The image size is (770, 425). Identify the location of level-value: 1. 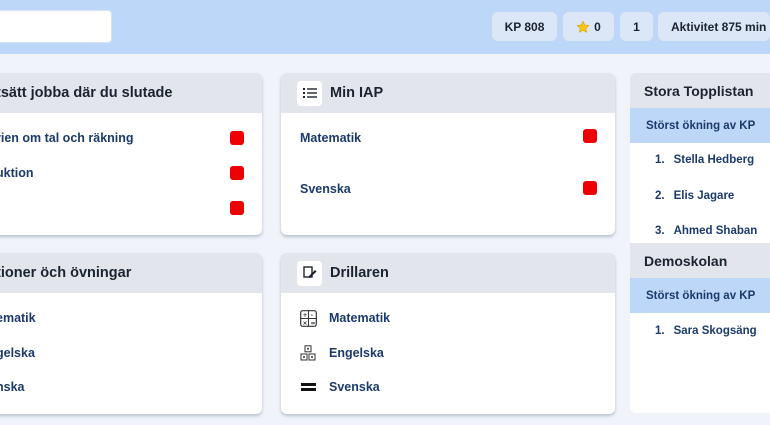
(636, 26).